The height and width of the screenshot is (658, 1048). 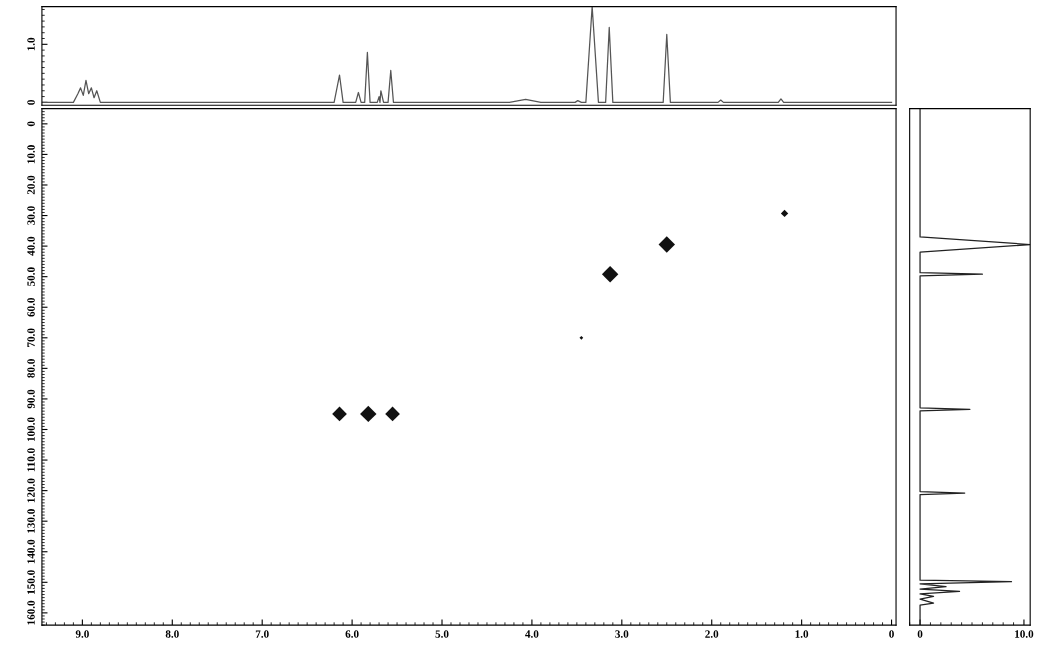 I want to click on x-tick-label: 5.0, so click(x=442, y=634).